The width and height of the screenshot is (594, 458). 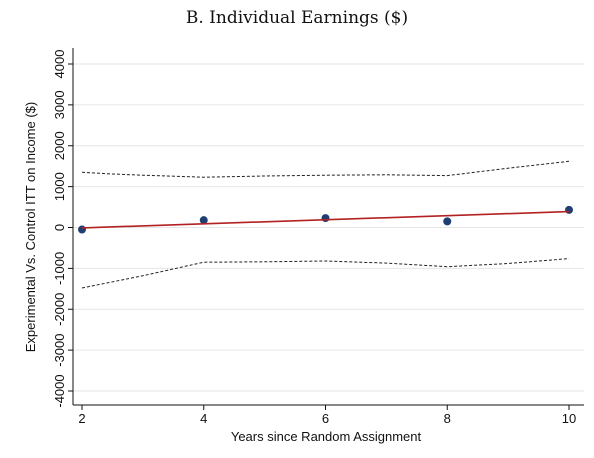 What do you see at coordinates (59, 268) in the screenshot?
I see `y-tick-label: -1000` at bounding box center [59, 268].